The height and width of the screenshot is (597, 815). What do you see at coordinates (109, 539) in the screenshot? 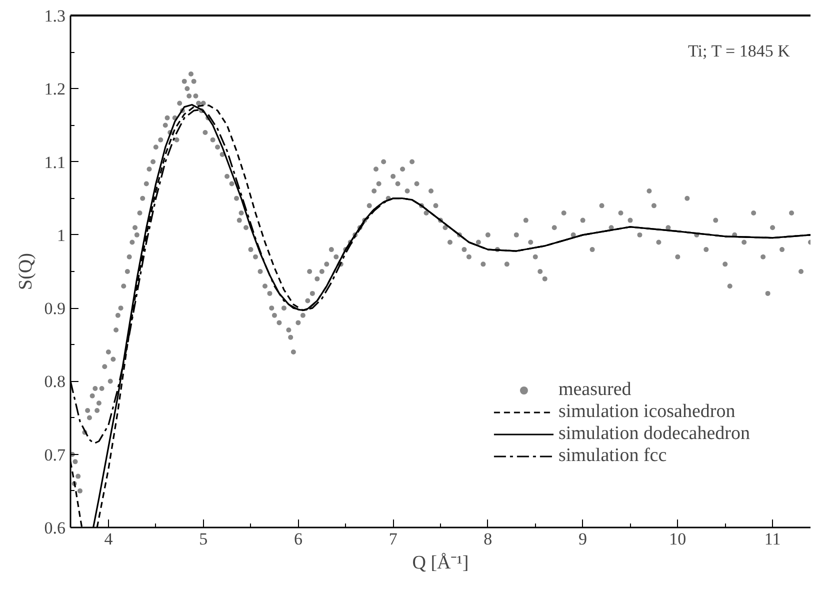
I see `x-tick-label: 4` at bounding box center [109, 539].